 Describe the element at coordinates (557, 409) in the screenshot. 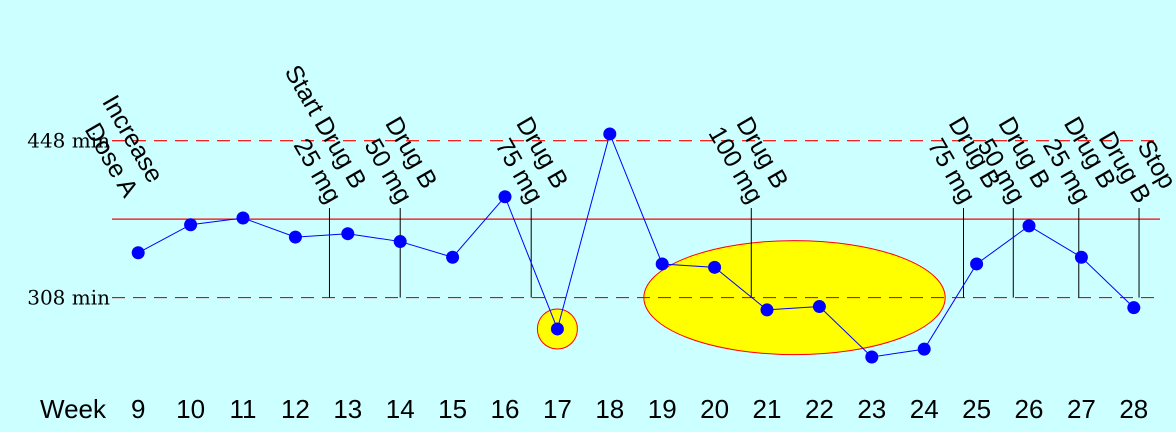

I see `x-tick-label: 17` at that location.